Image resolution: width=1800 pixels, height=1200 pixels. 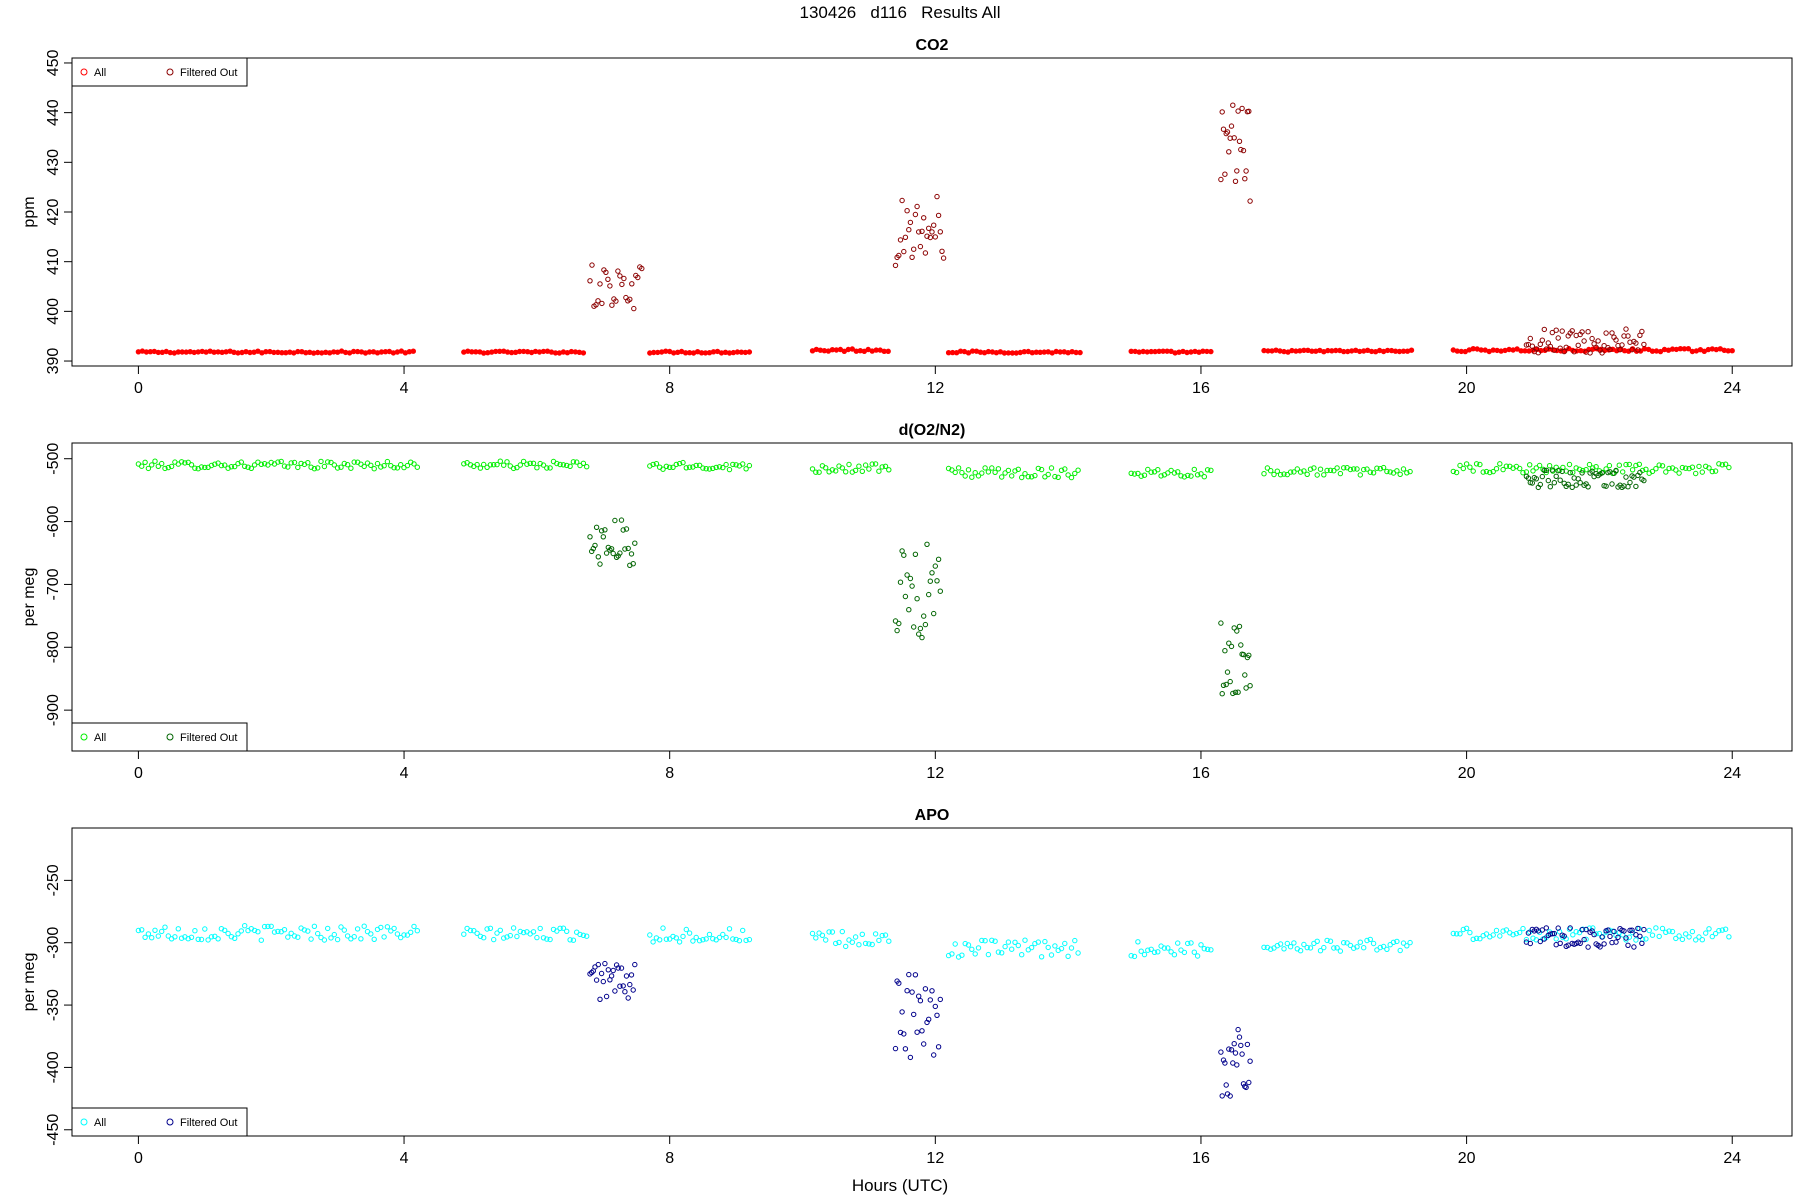 I want to click on x-tick-label: 16, so click(x=1201, y=1158).